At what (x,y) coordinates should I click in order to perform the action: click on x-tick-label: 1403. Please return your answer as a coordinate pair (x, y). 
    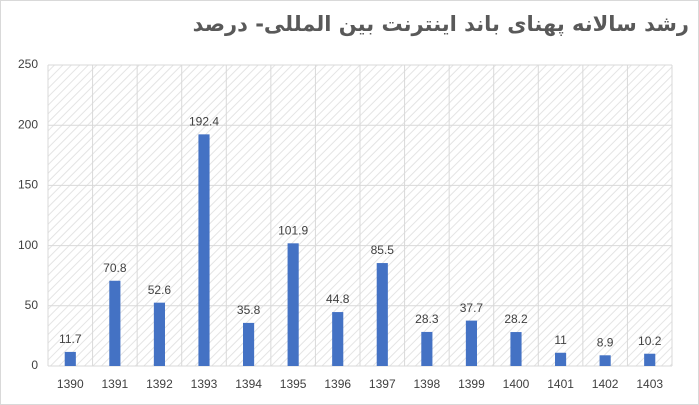
    Looking at the image, I should click on (649, 384).